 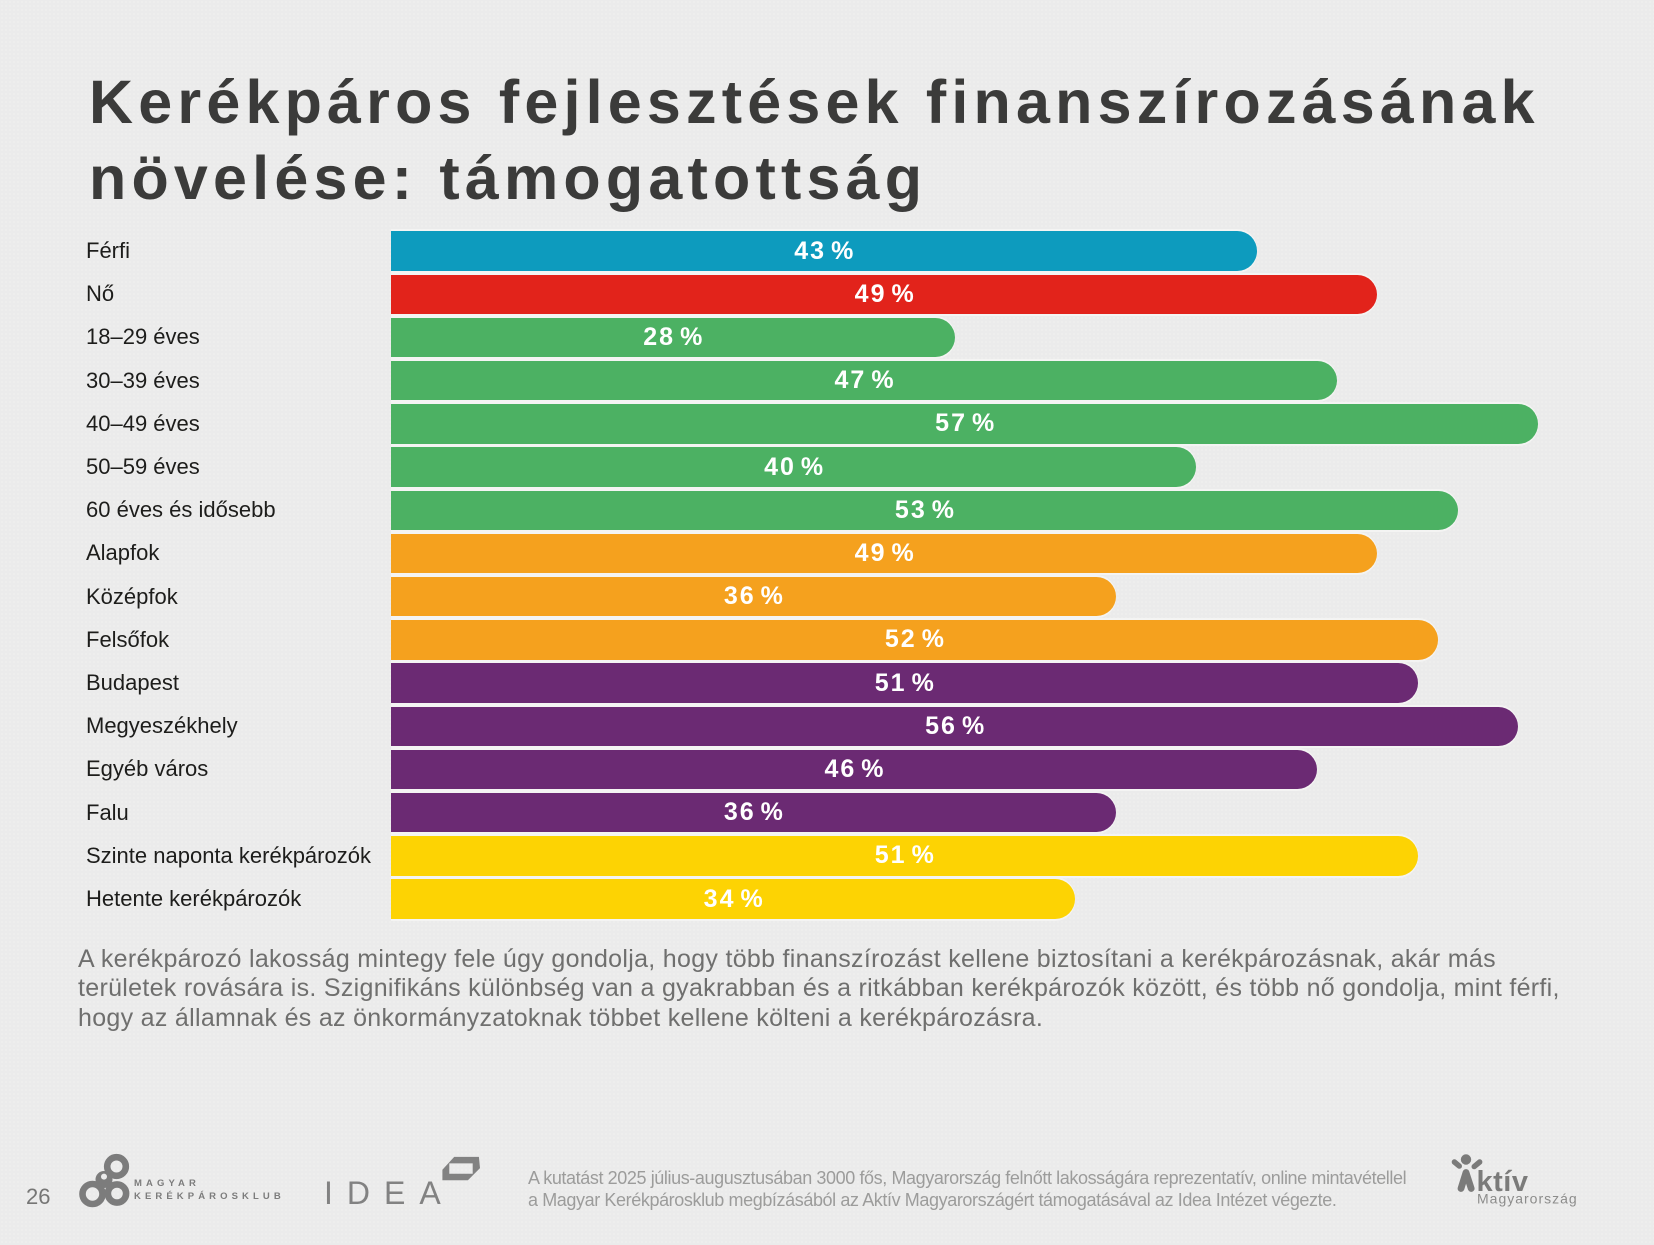 I want to click on svg-text: ktív, so click(x=1503, y=1182).